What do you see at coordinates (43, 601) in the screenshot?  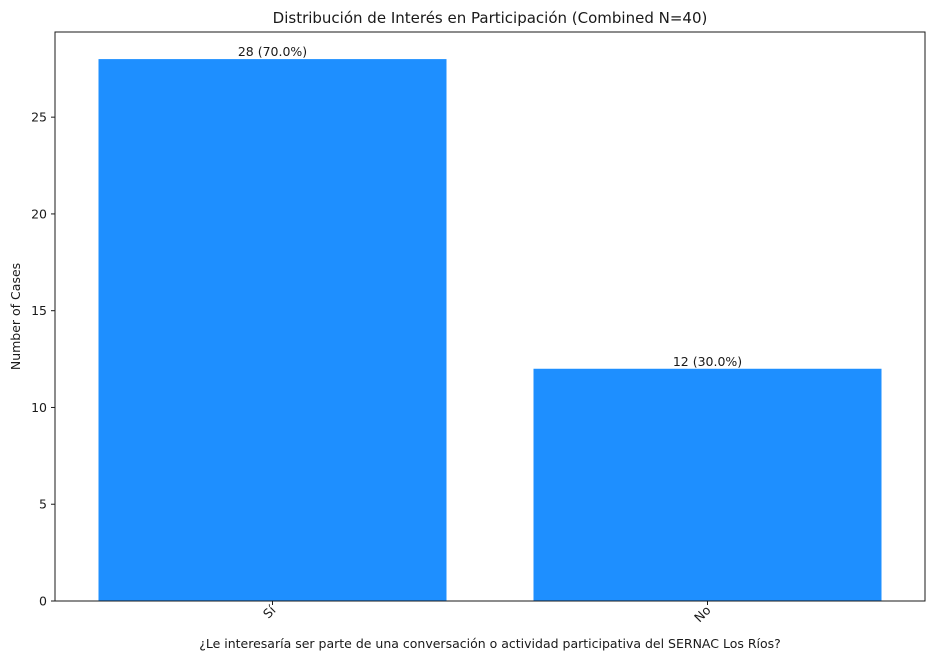 I see `y-tick-label: 0` at bounding box center [43, 601].